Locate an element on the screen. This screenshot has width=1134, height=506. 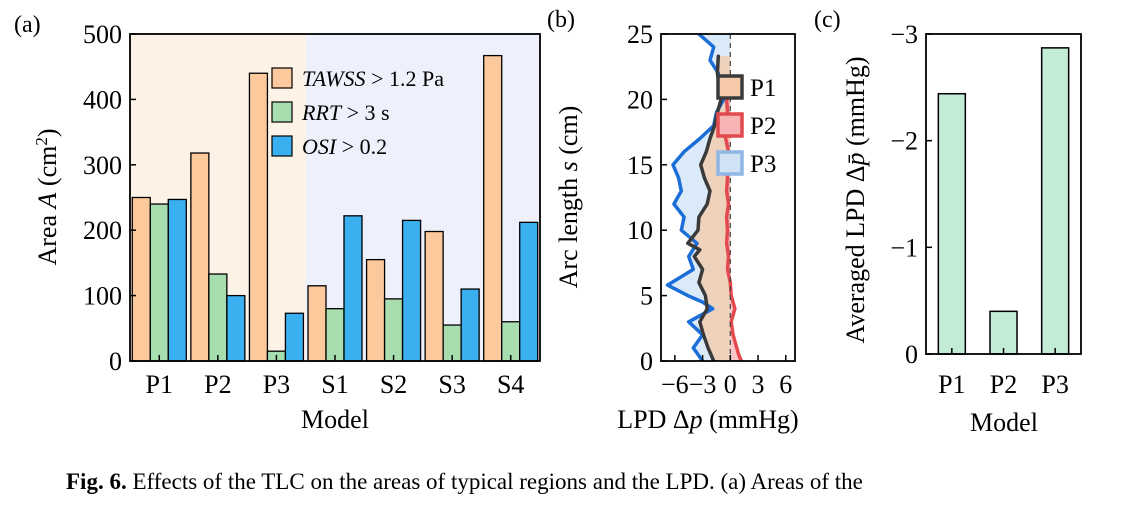
bar-osi-s3 is located at coordinates (470, 325).